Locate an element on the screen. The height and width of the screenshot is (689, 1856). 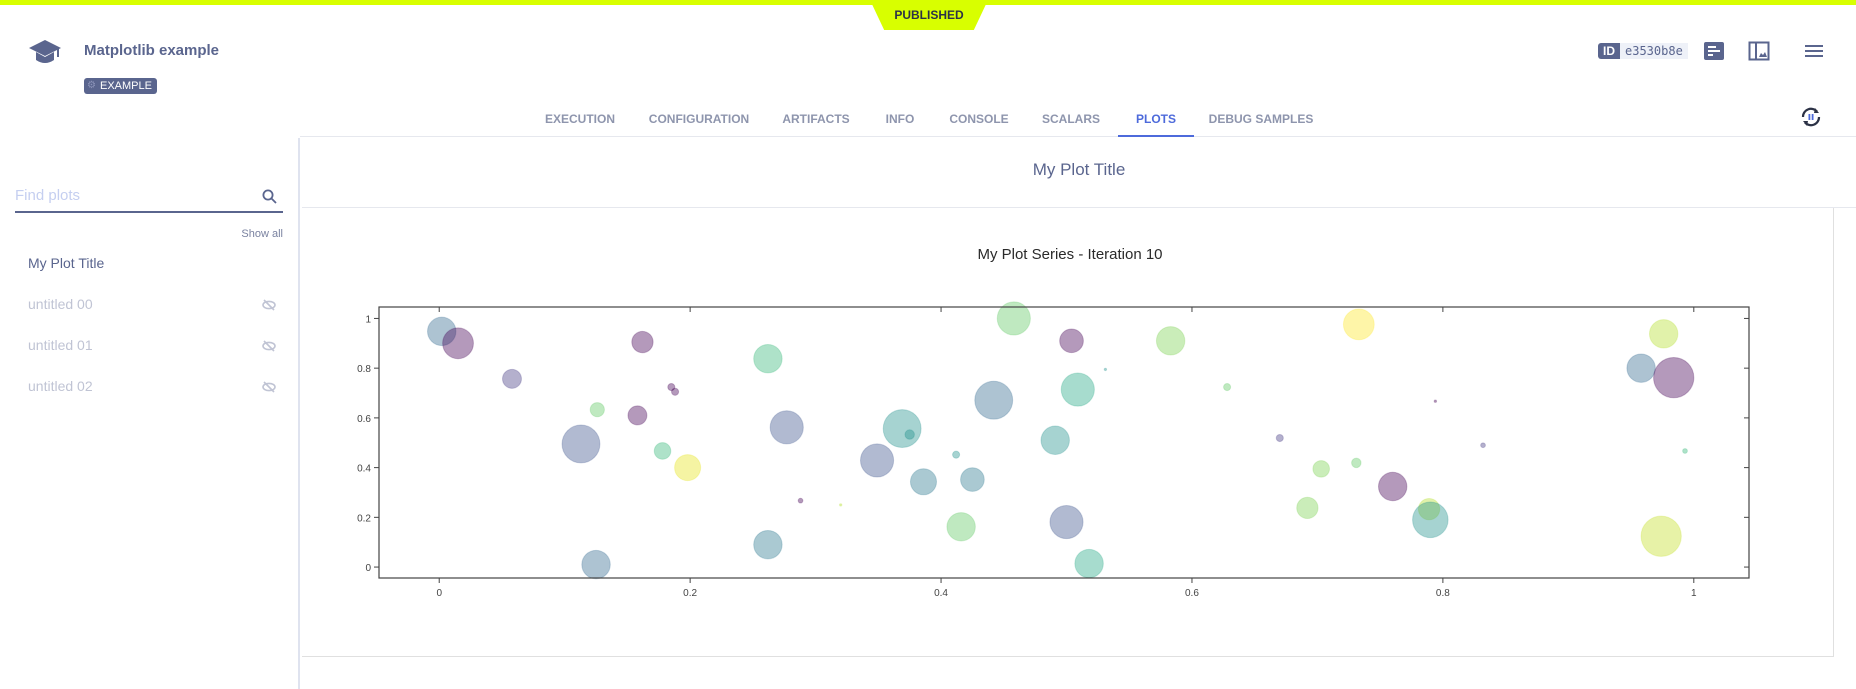
tab-debug-samples: DEBUG SAMPLES is located at coordinates (1261, 119).